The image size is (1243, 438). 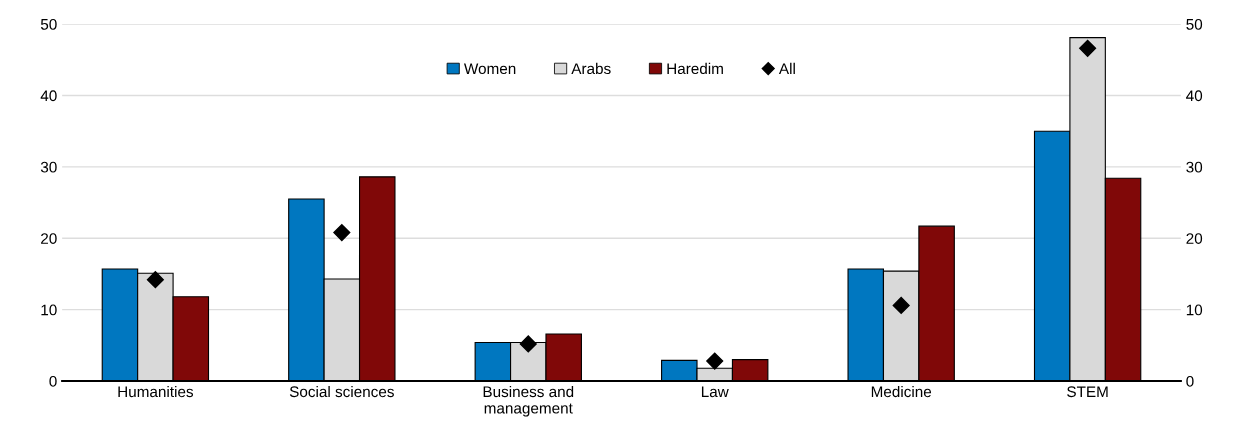 What do you see at coordinates (715, 392) in the screenshot?
I see `x-tick-label: Law` at bounding box center [715, 392].